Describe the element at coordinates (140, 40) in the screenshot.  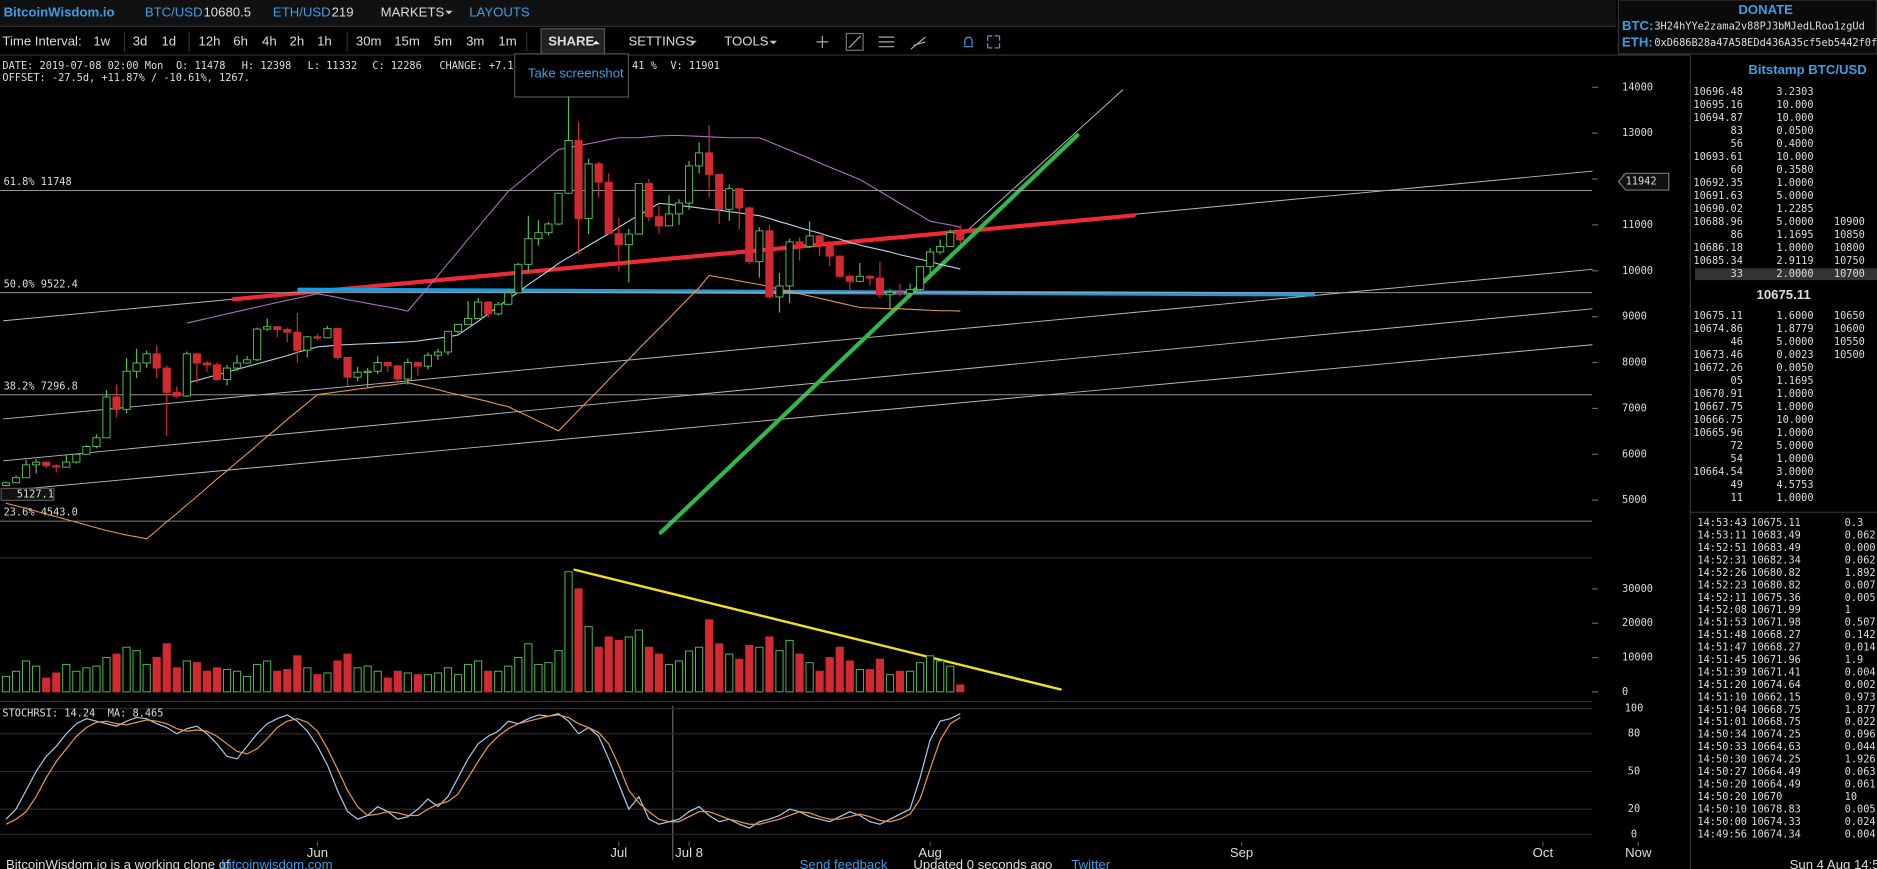
I see `interval-button: 3d` at that location.